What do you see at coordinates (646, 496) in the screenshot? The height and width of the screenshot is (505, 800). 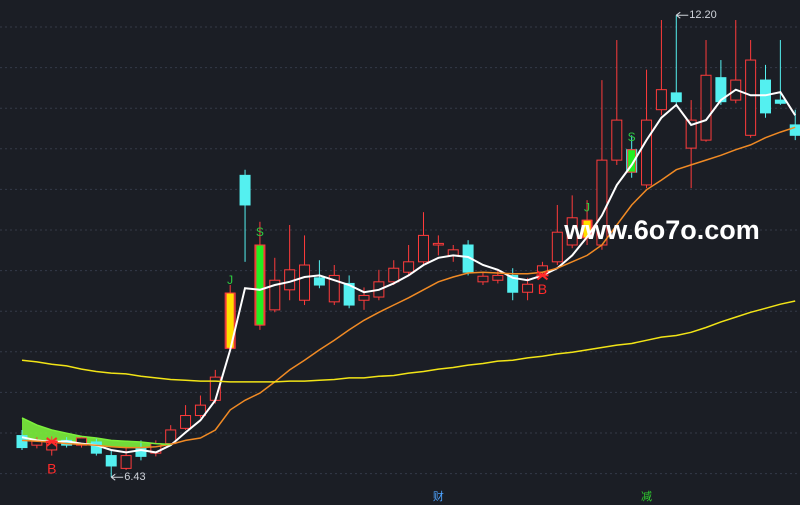 I see `event-label: 减` at bounding box center [646, 496].